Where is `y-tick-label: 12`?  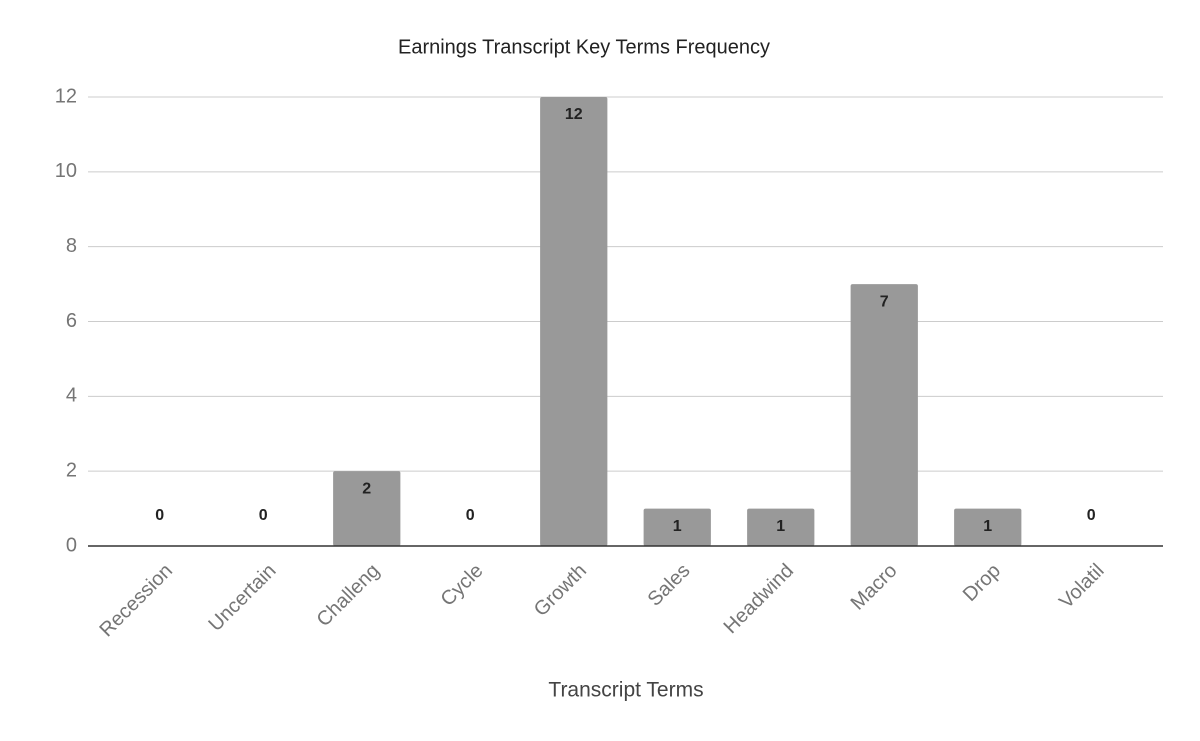 y-tick-label: 12 is located at coordinates (66, 96).